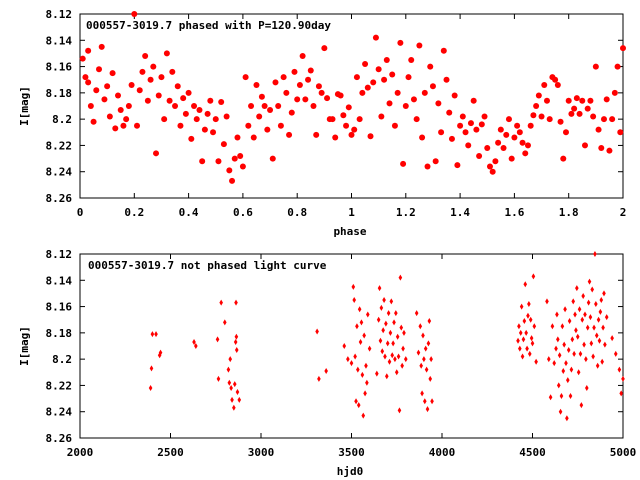 The height and width of the screenshot is (480, 640). Describe the element at coordinates (80, 212) in the screenshot. I see `x-tick-label: 0` at that location.